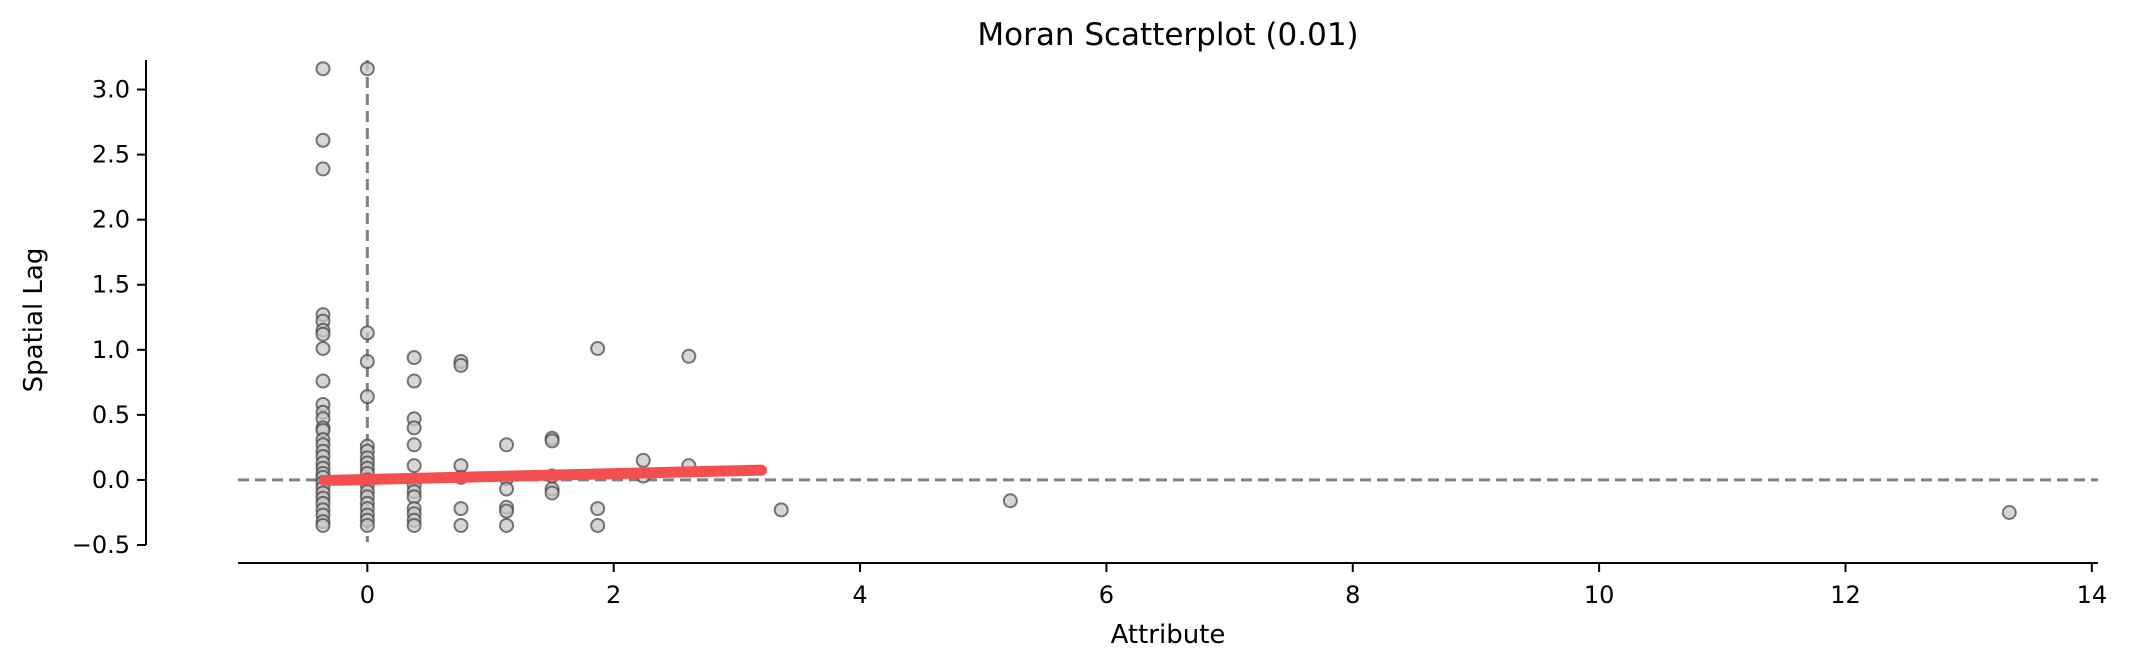  I want to click on fit-line-group, so click(543, 475).